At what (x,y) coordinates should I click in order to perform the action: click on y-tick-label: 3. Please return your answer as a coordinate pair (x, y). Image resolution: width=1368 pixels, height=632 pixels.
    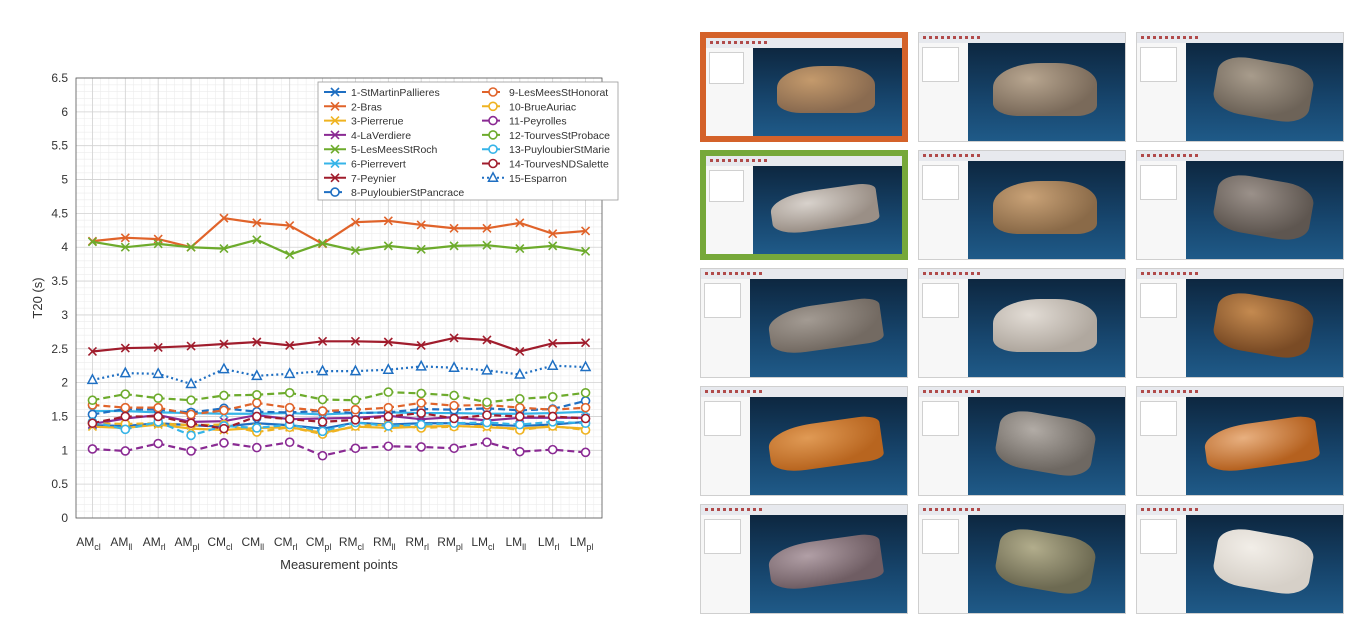
    Looking at the image, I should click on (64, 315).